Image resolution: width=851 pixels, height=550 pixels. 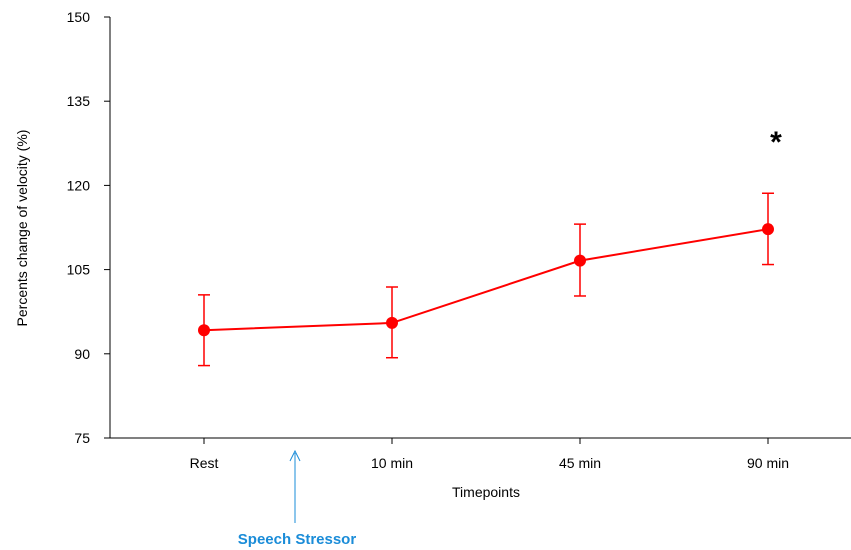 What do you see at coordinates (79, 185) in the screenshot?
I see `y-tick-label: 120` at bounding box center [79, 185].